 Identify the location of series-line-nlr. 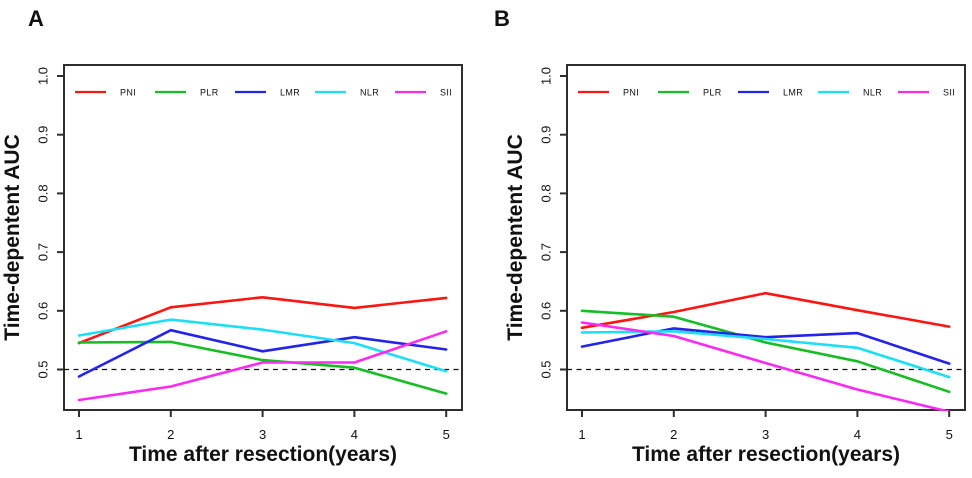
(765, 354).